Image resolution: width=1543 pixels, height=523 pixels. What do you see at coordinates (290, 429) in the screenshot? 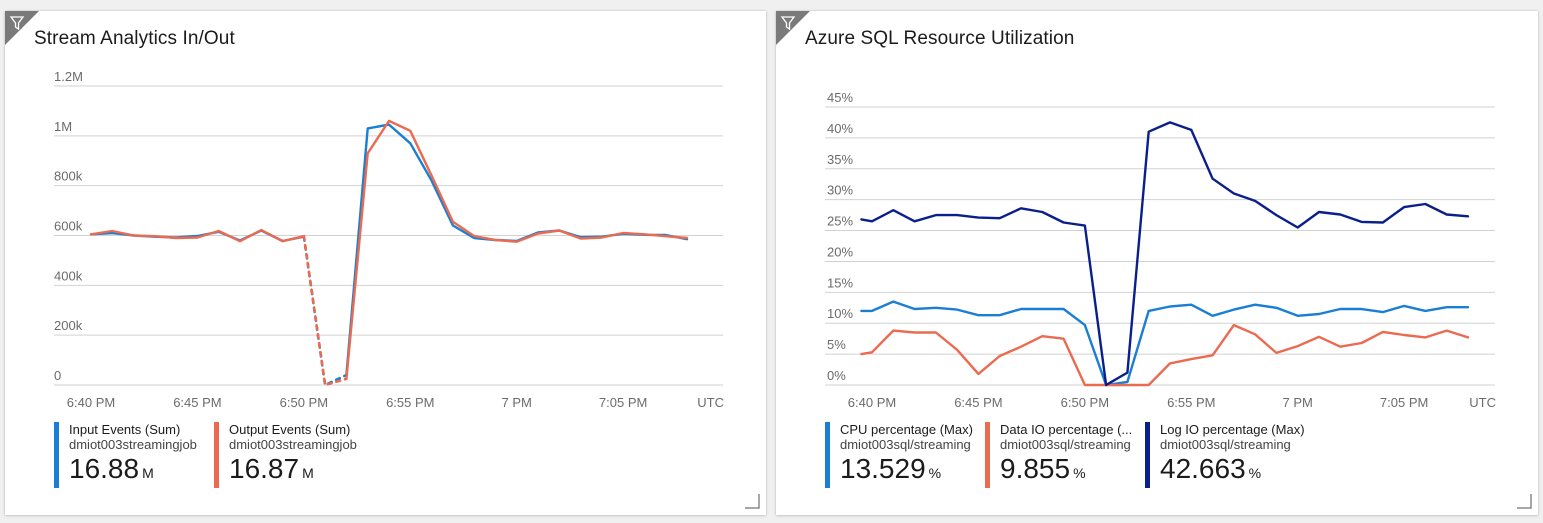
I see `legend-series-name: Output Events (Sum)` at bounding box center [290, 429].